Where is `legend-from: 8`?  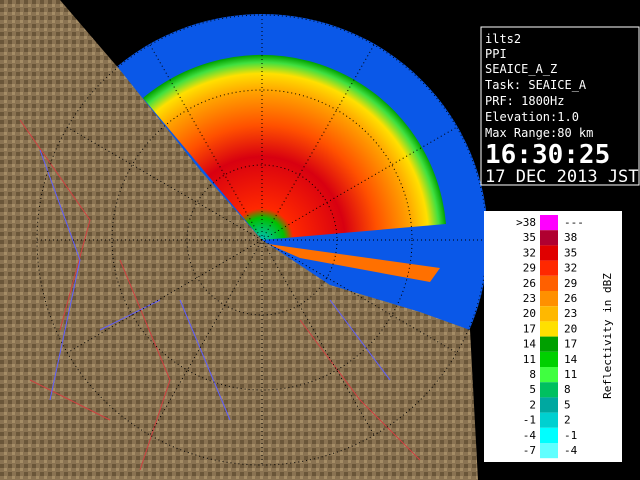
legend-from: 8 is located at coordinates (532, 374).